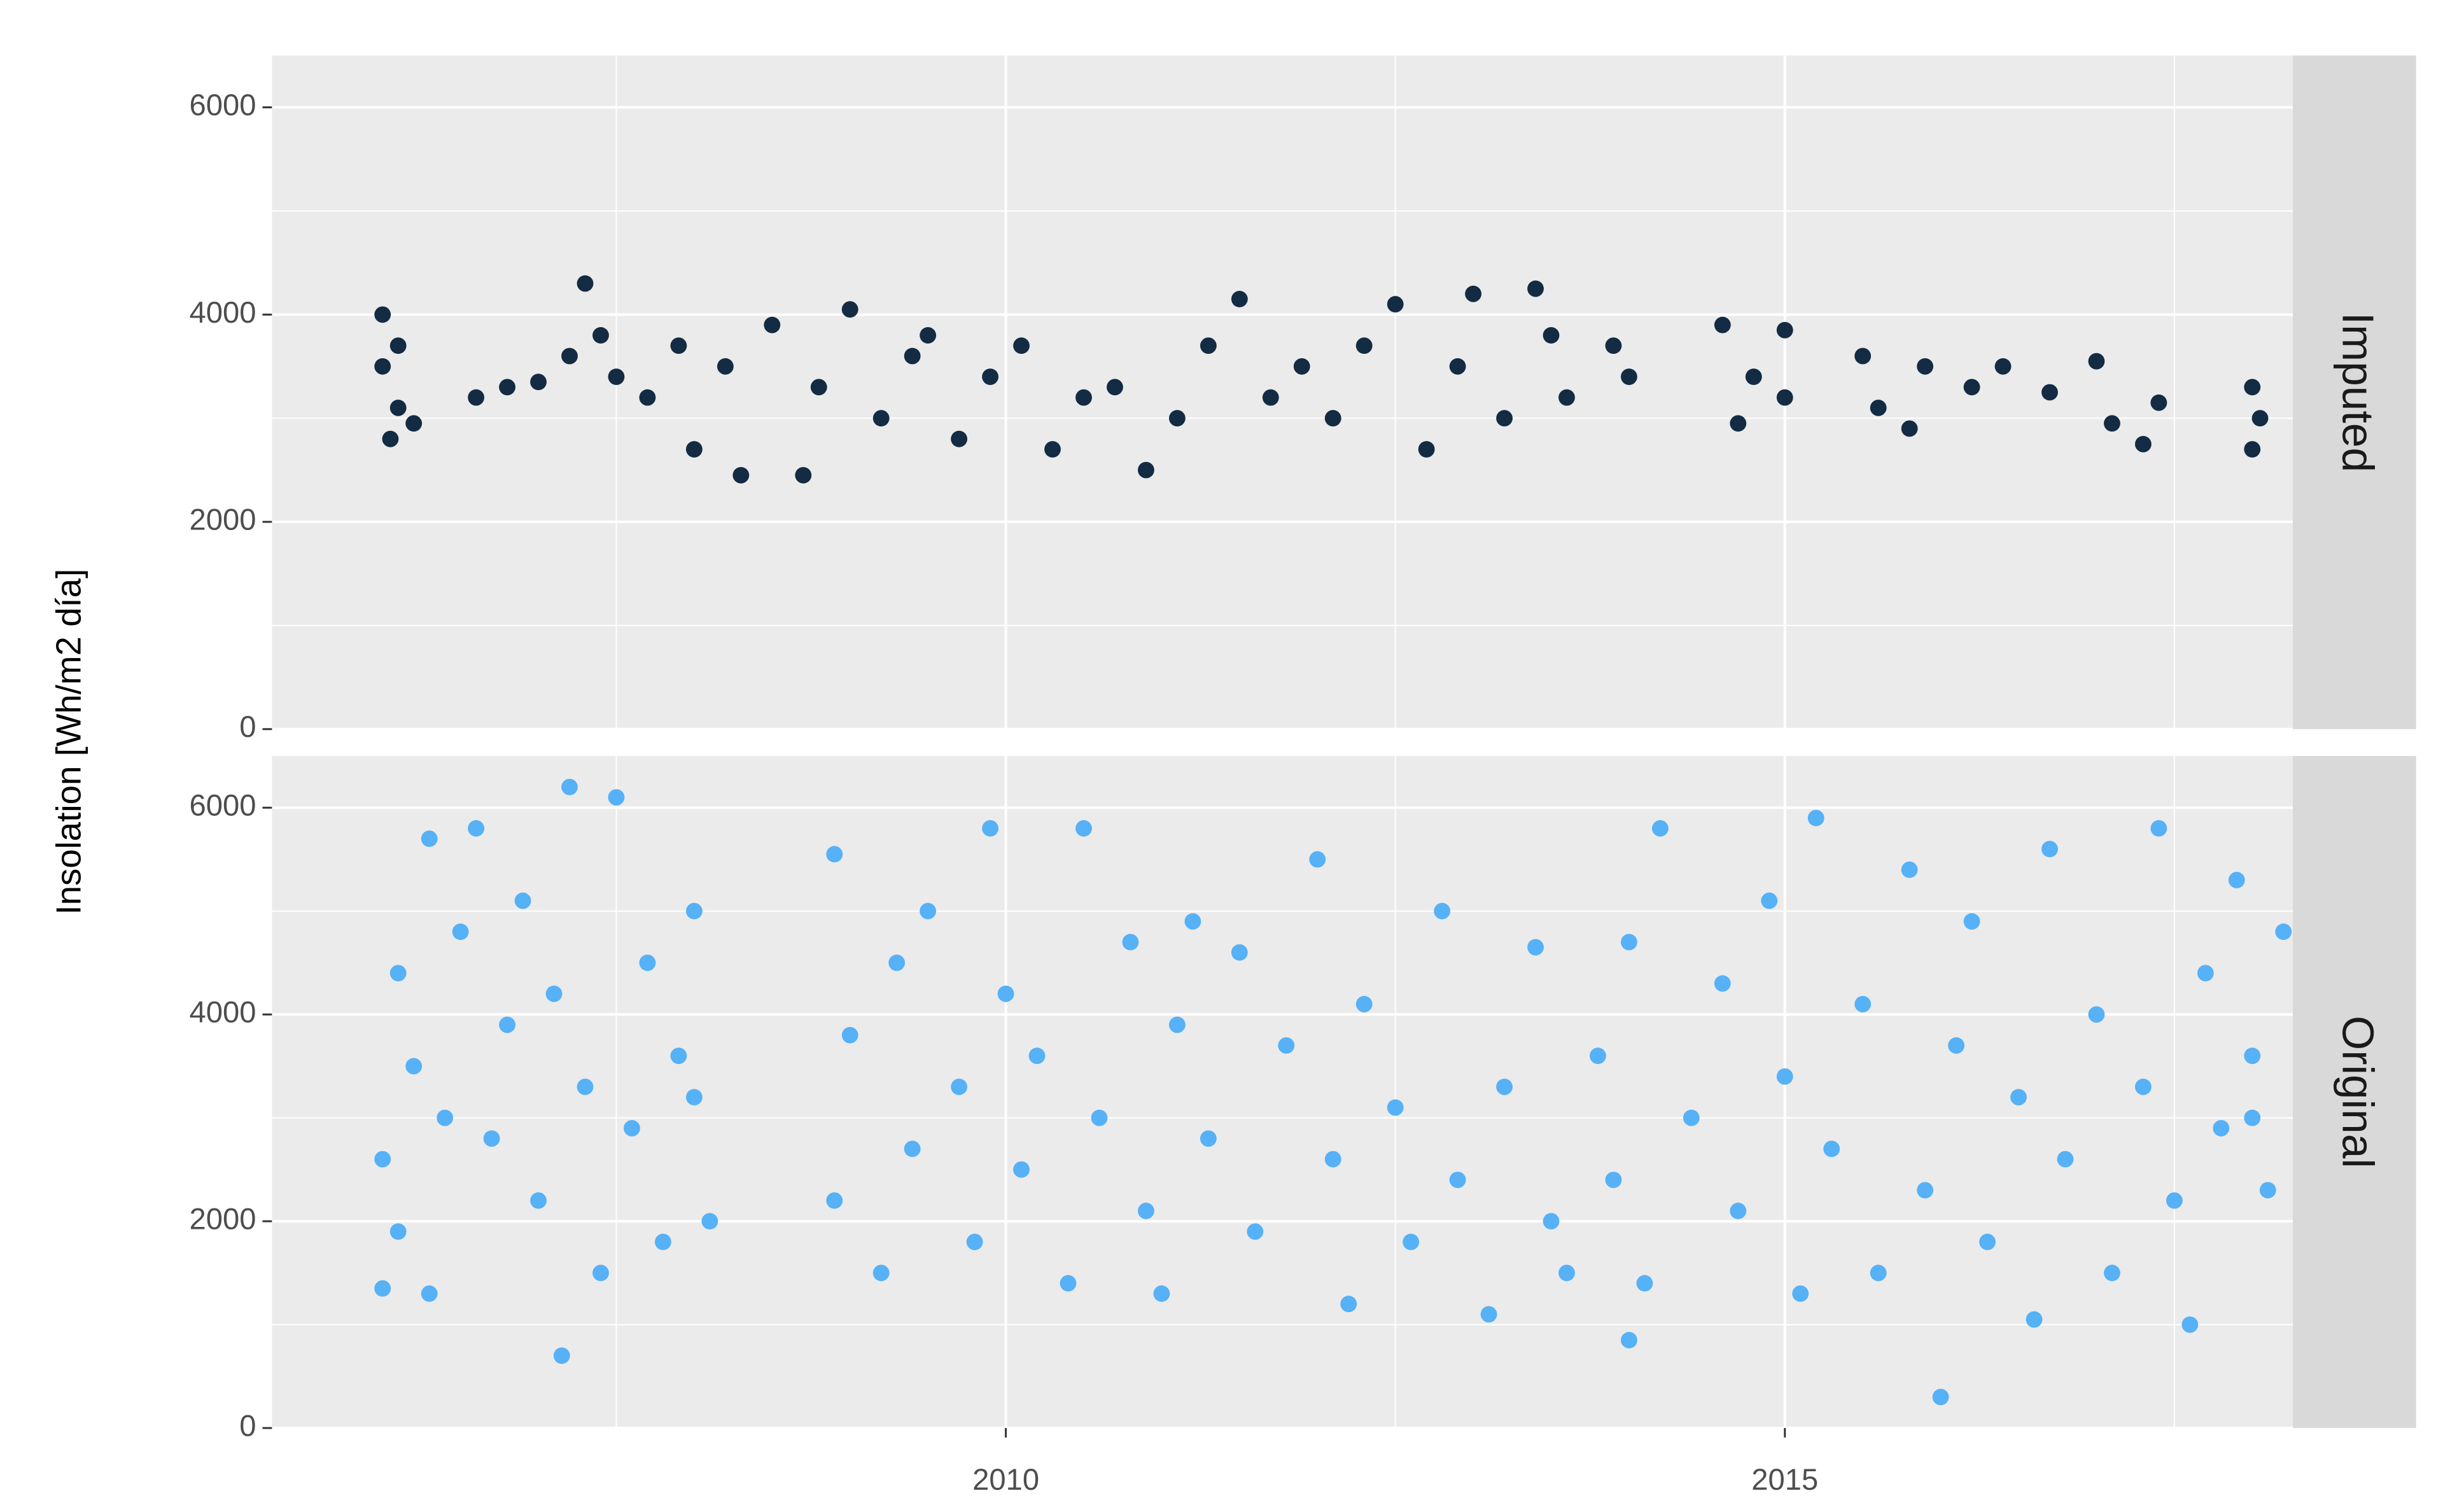 This screenshot has width=2443, height=1512. I want to click on x-tick-label: 2015, so click(1784, 1480).